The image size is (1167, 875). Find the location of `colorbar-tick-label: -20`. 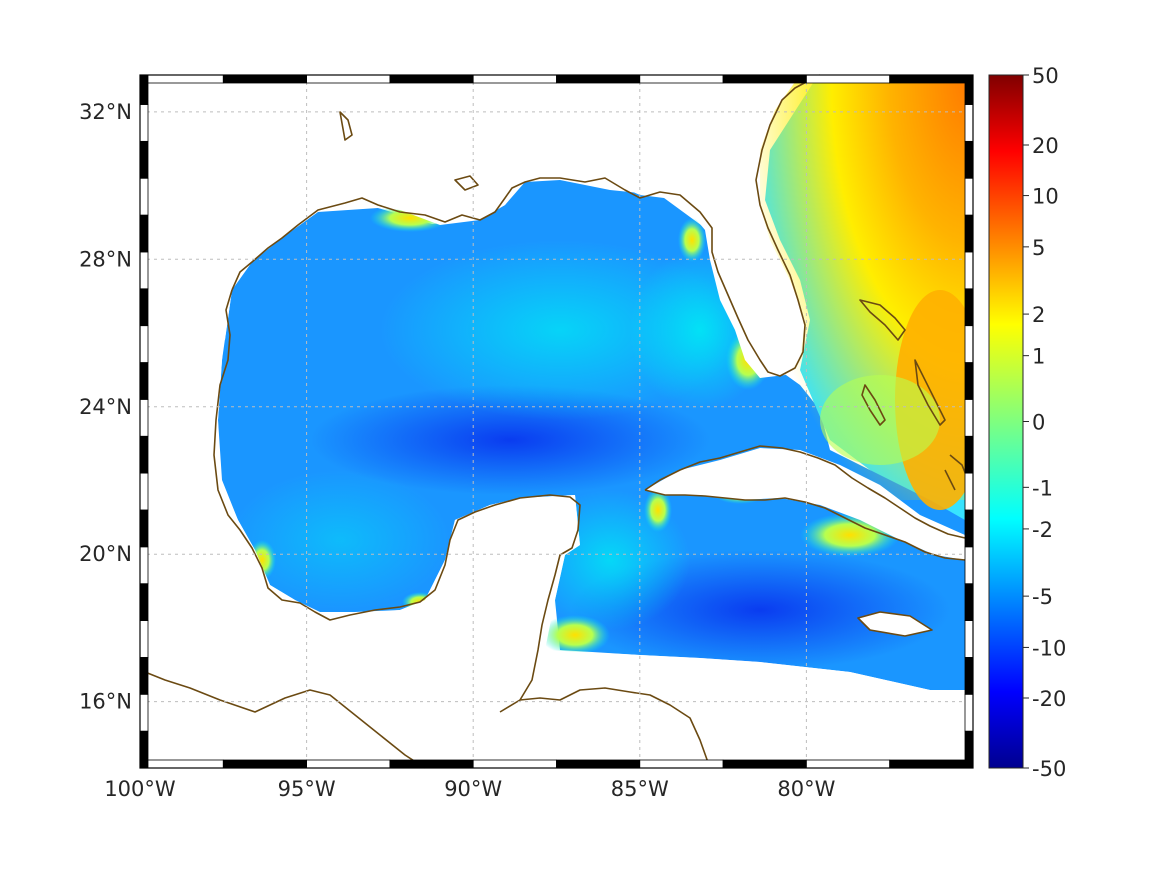

colorbar-tick-label: -20 is located at coordinates (1049, 699).